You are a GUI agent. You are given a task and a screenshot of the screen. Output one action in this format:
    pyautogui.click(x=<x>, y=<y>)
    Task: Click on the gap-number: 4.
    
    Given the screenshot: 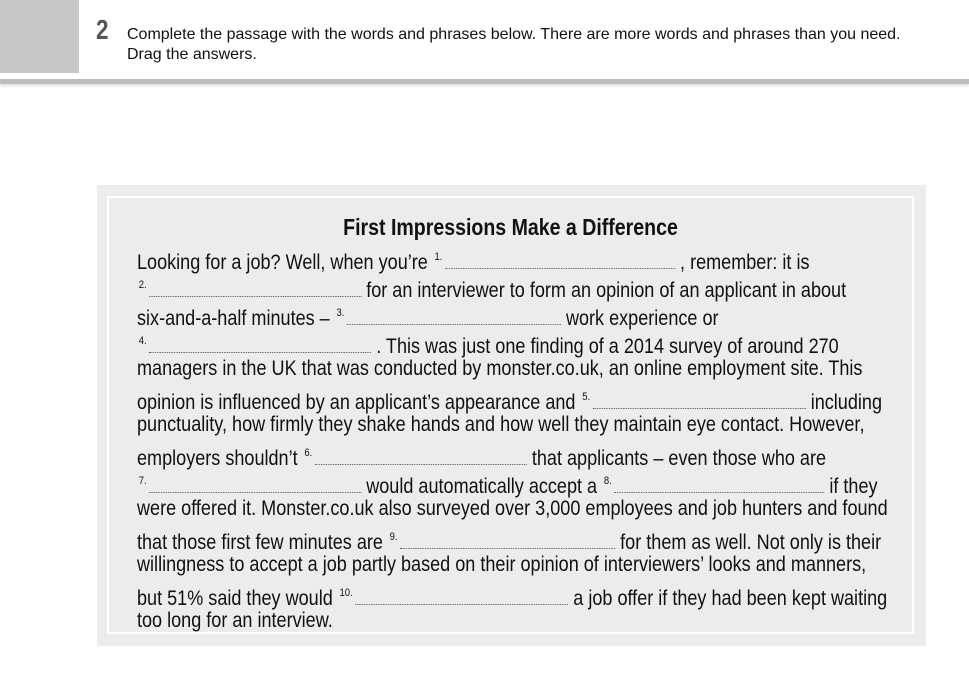 What is the action you would take?
    pyautogui.click(x=142, y=341)
    